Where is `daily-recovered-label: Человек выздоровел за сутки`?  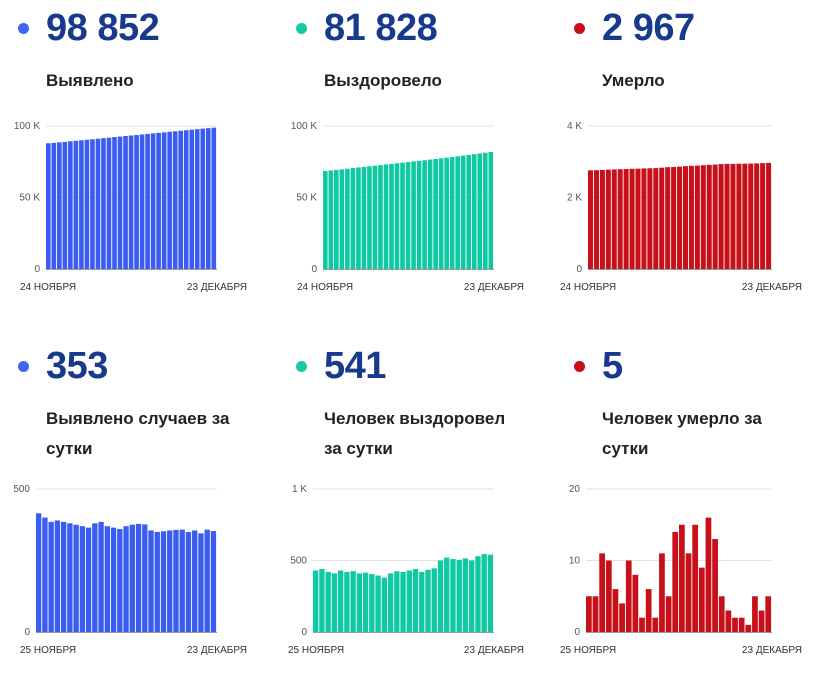 daily-recovered-label: Человек выздоровел за сутки is located at coordinates (415, 433).